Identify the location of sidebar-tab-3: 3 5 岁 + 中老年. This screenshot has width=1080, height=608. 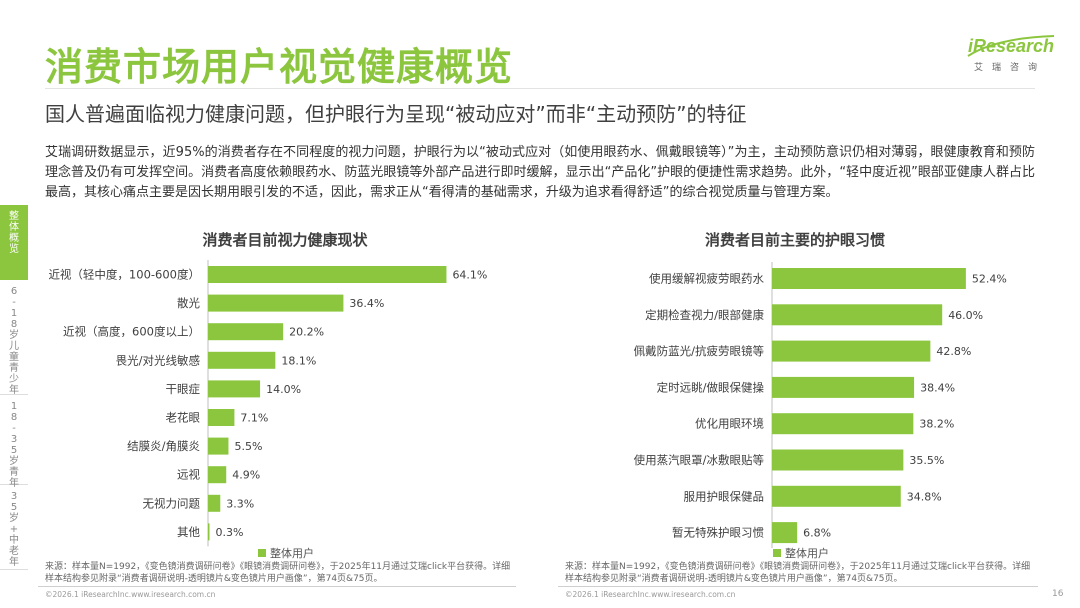
(14, 527).